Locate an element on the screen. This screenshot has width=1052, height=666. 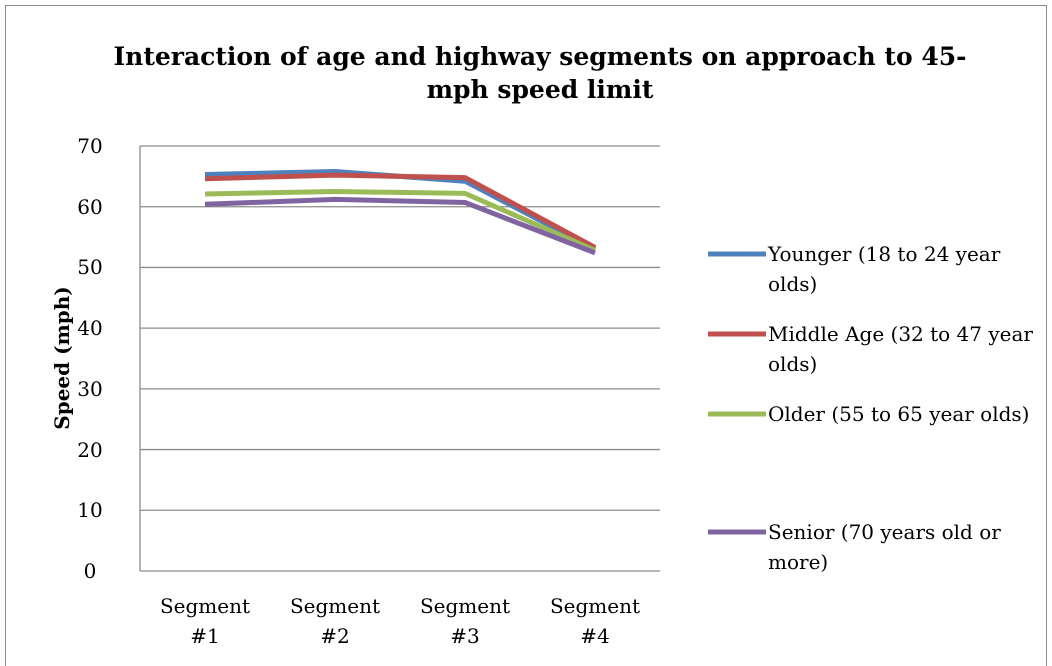
y-tick-label: 40 is located at coordinates (90, 328).